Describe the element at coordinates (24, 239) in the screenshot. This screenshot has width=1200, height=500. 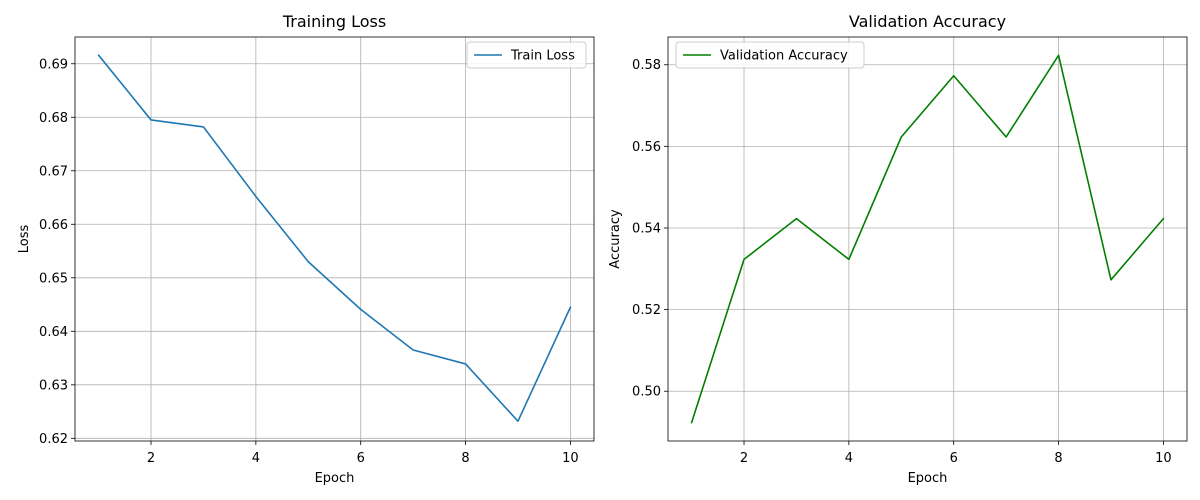
I see `y-axis-label: Loss` at that location.